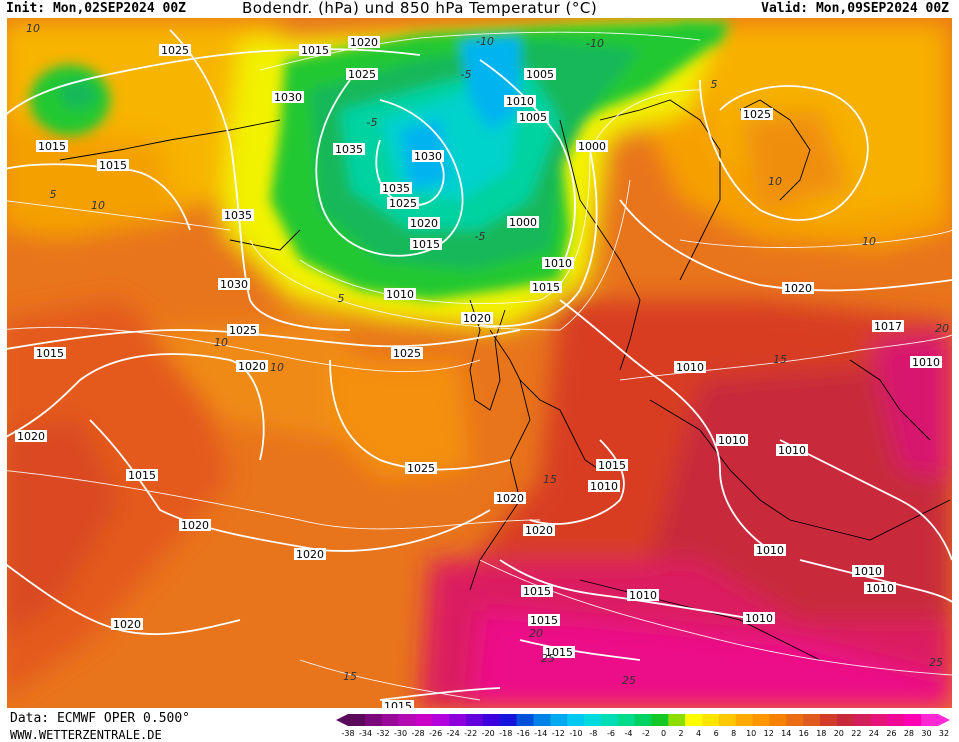  I want to click on colorbar-arrow-left, so click(342, 720).